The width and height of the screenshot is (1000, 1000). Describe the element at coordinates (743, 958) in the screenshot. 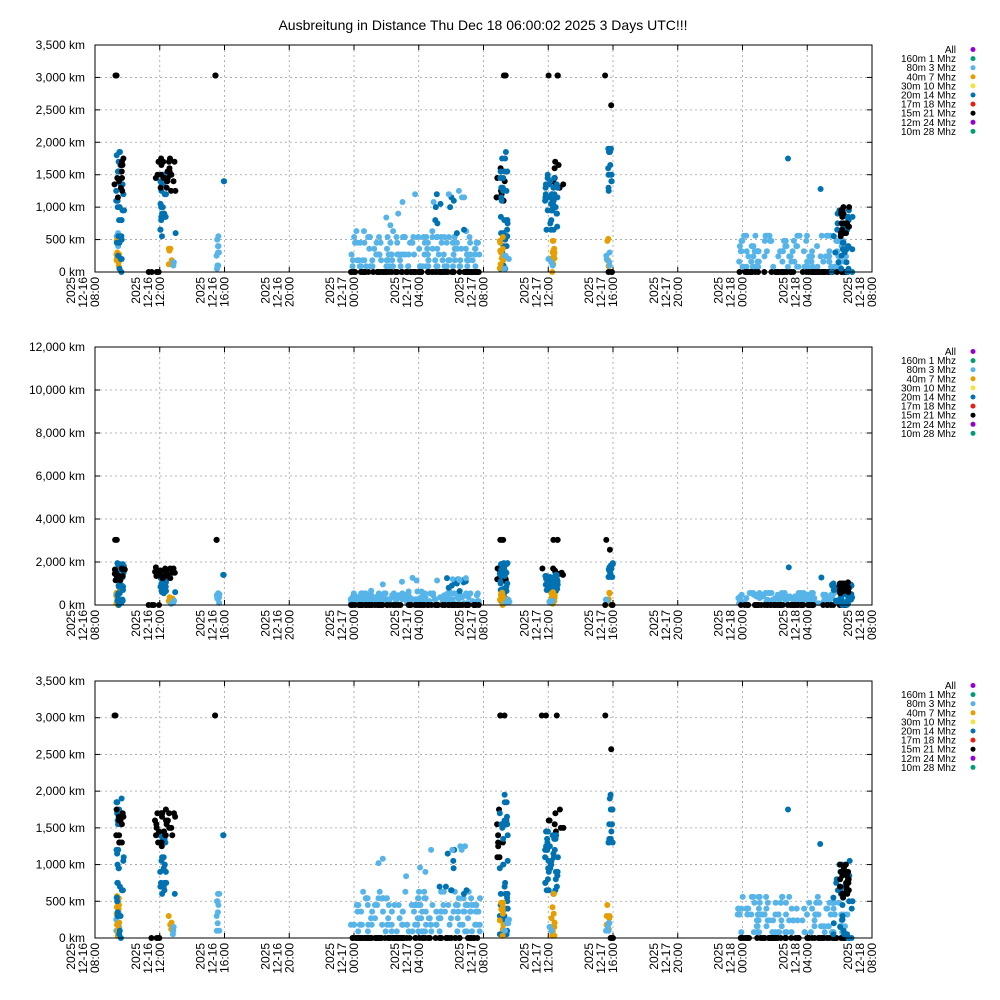

I see `x-tick-label: 00:00` at that location.